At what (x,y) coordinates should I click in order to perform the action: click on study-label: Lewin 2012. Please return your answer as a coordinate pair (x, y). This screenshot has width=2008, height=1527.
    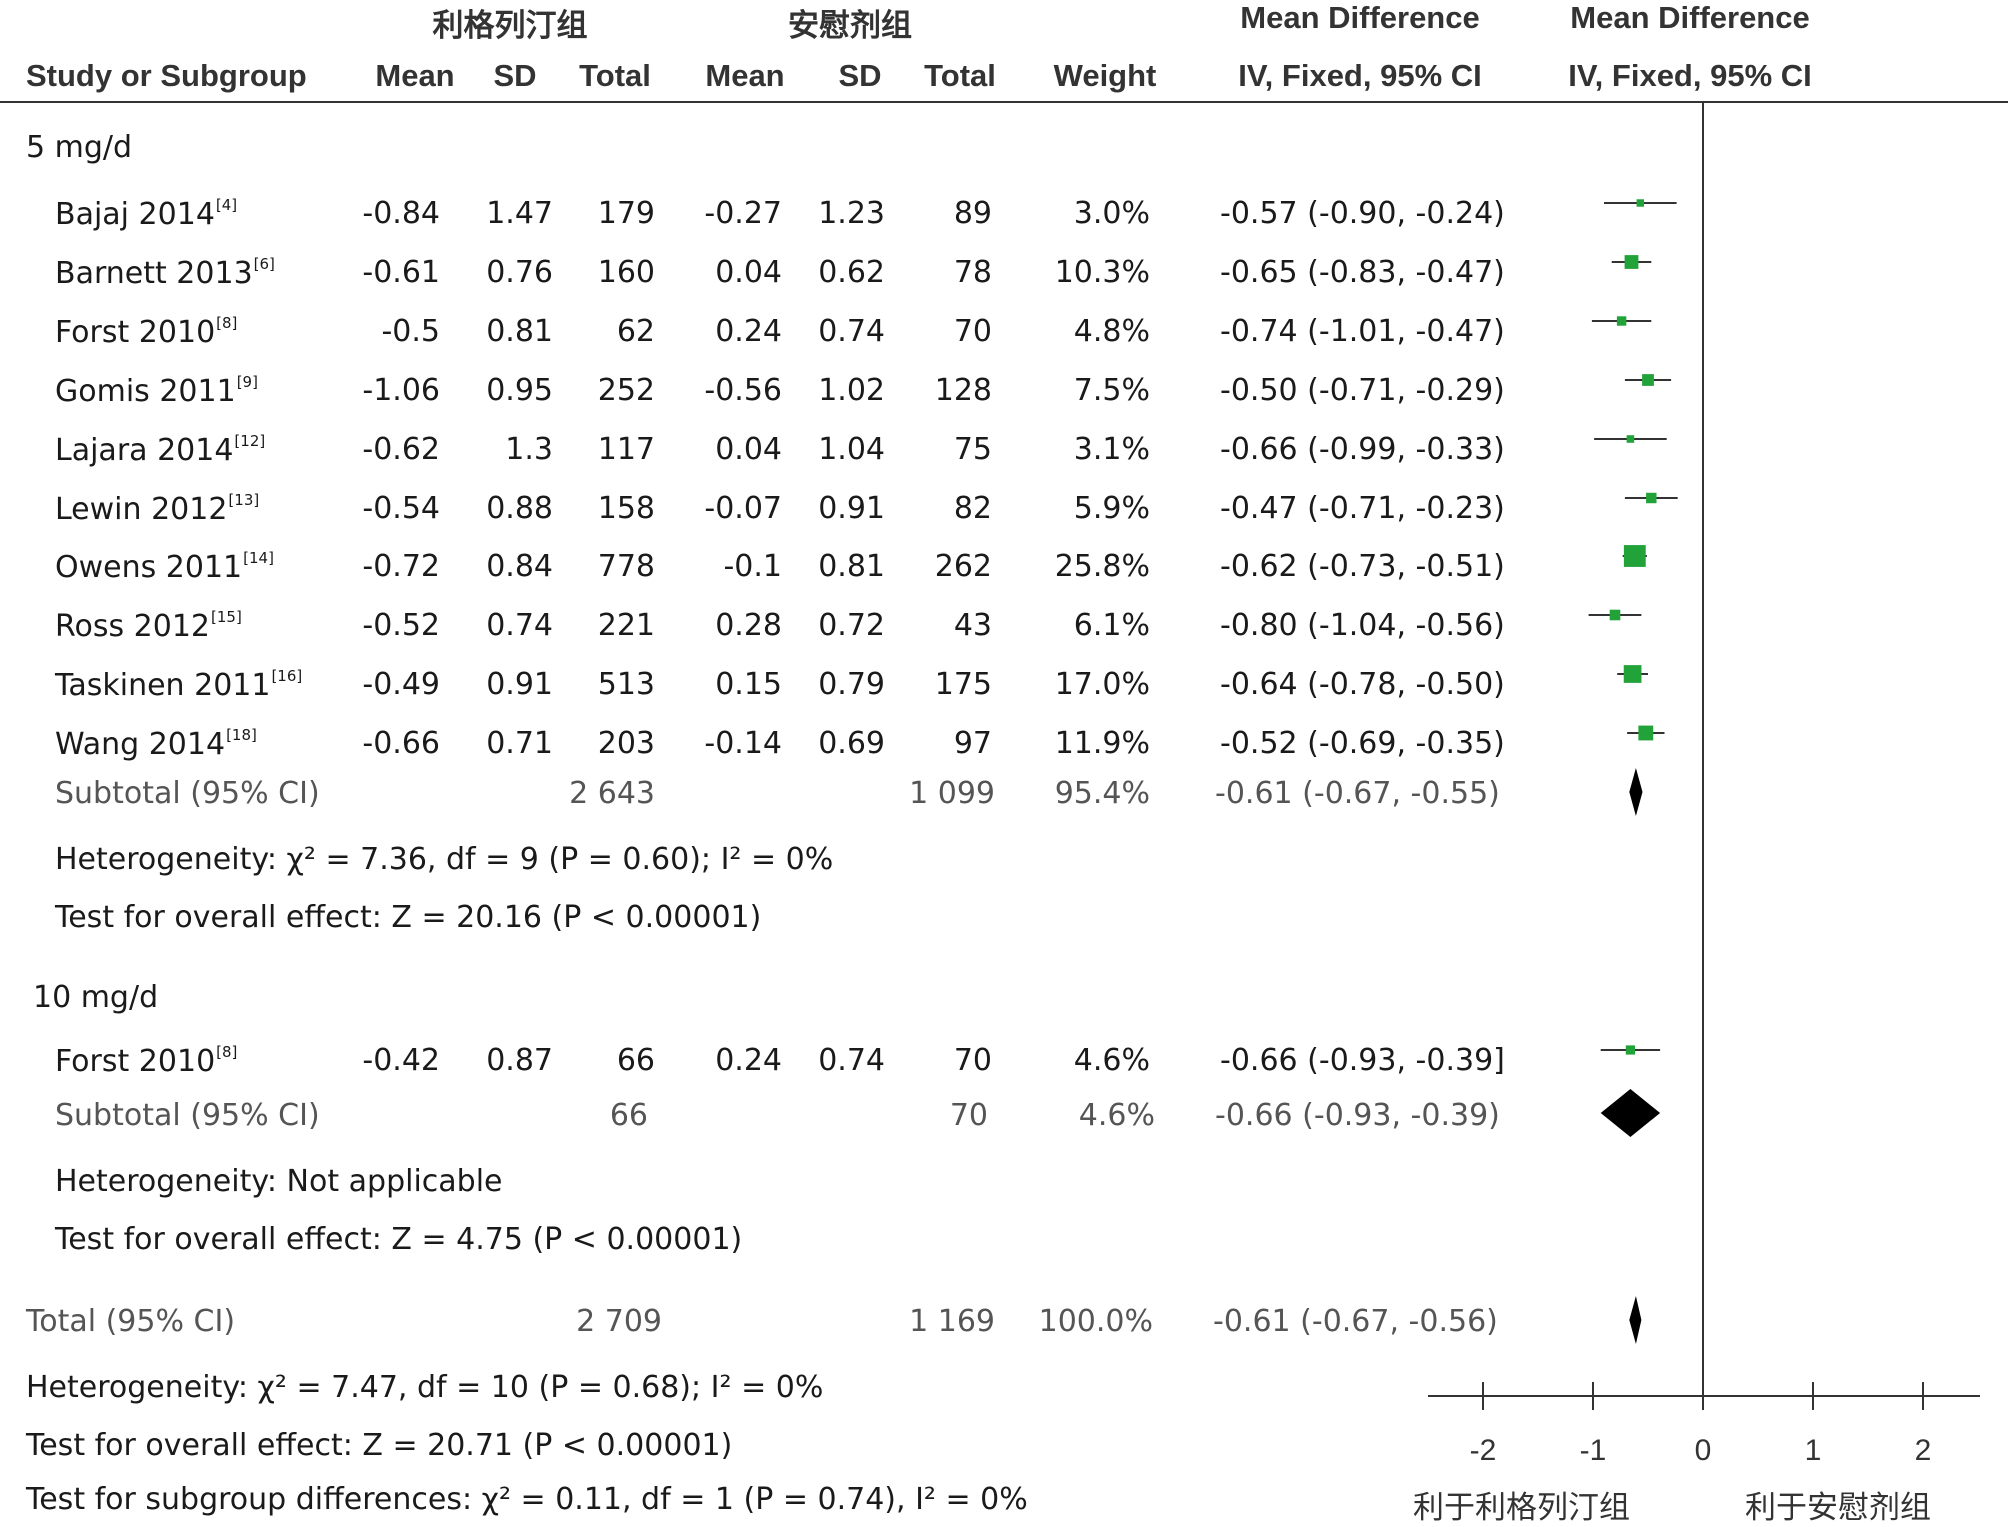
    Looking at the image, I should click on (141, 509).